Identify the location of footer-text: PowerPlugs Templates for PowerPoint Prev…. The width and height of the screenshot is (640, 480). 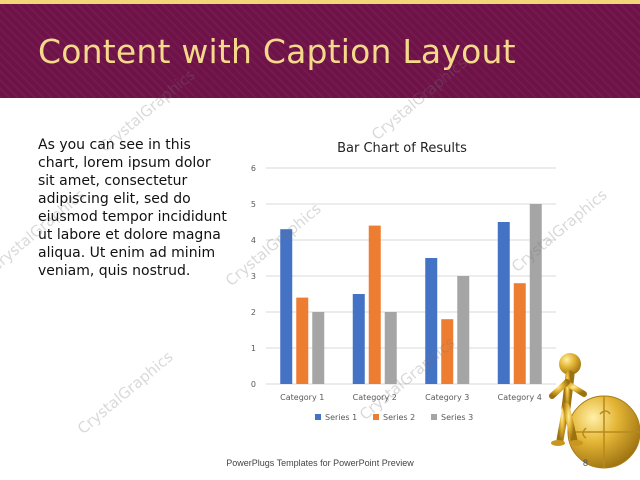
(320, 463).